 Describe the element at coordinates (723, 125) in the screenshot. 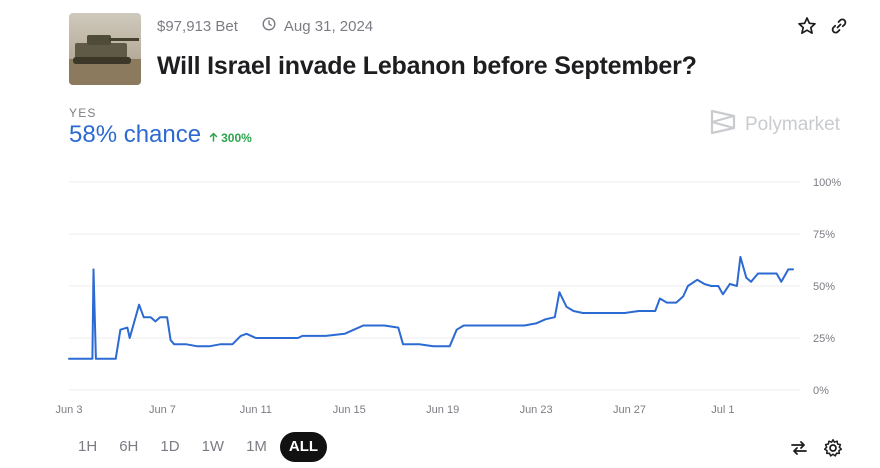

I see `polymarket-logo-icon` at that location.